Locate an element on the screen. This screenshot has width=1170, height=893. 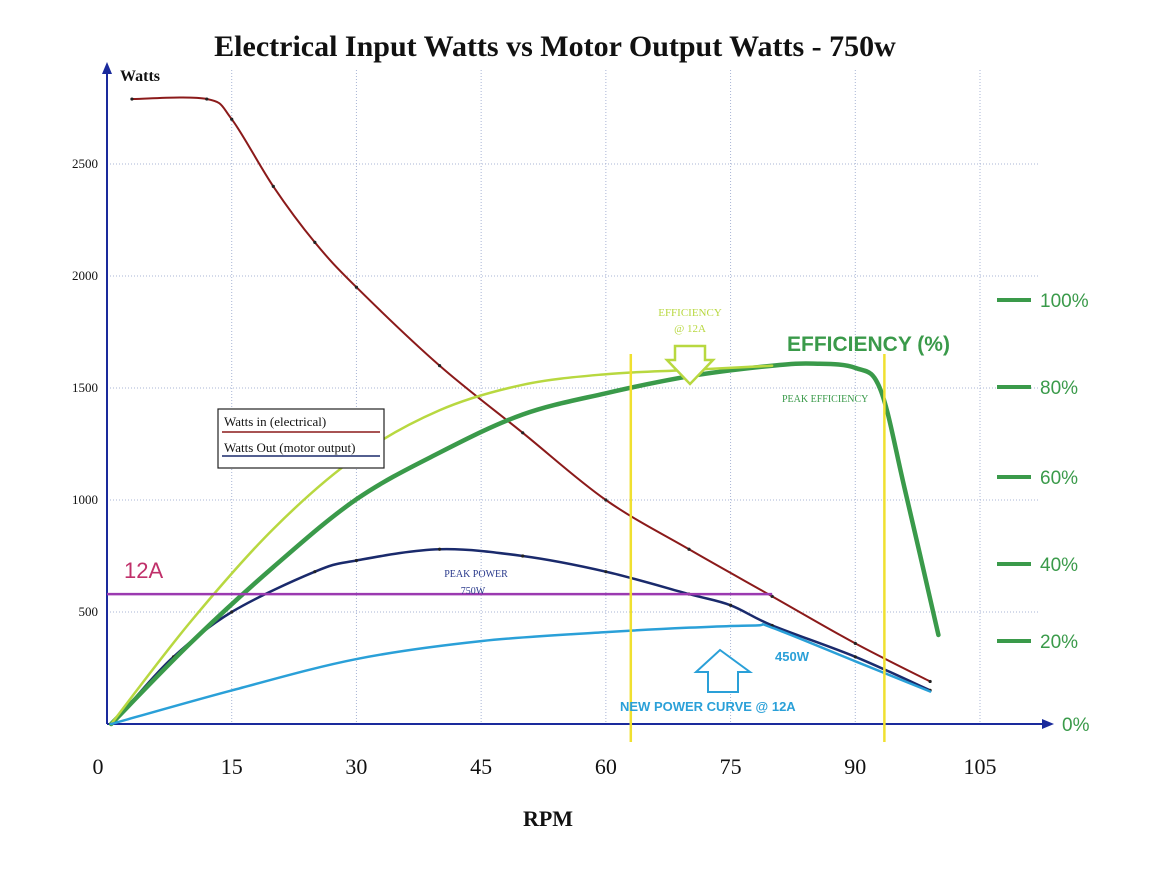
series-new-power-curve-line is located at coordinates (520, 674).